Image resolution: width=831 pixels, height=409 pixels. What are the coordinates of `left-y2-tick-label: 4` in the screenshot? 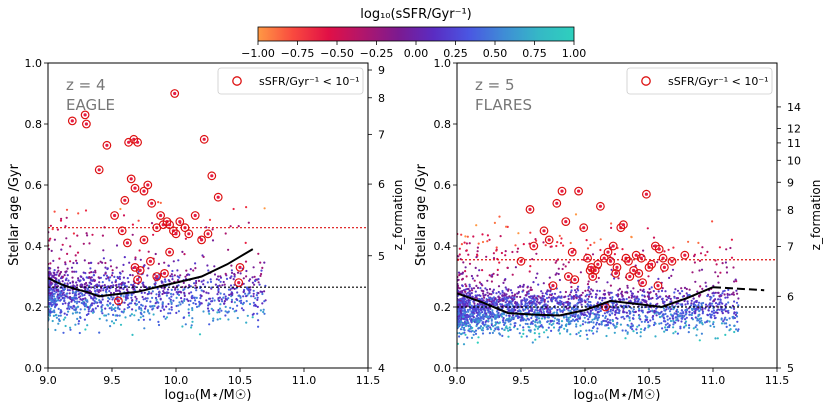 It's located at (381, 368).